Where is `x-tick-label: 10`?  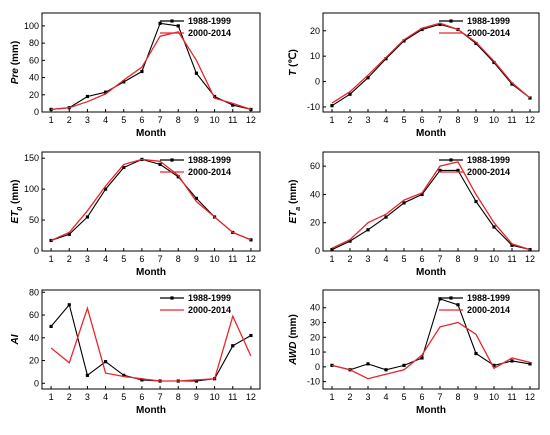 x-tick-label: 10 is located at coordinates (494, 397).